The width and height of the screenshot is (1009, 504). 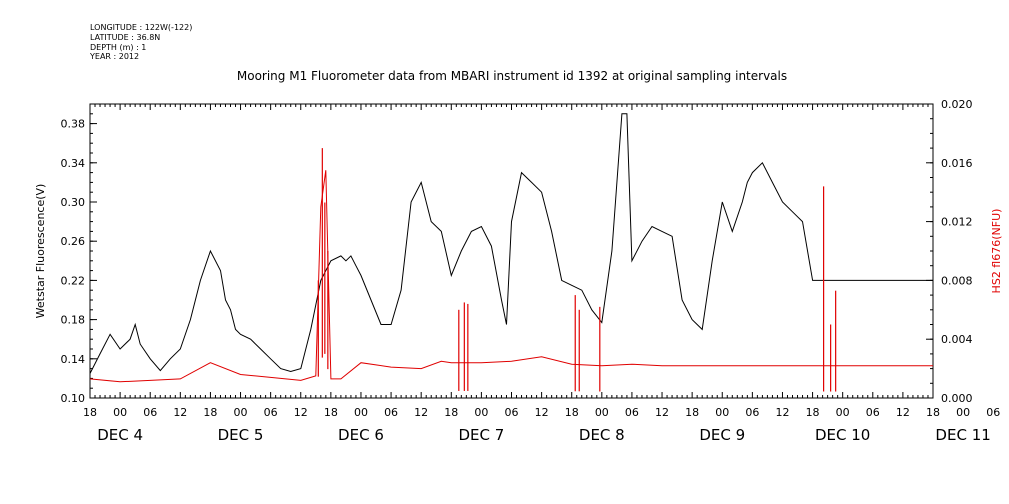 I want to click on y-tick-label: 0.18, so click(x=73, y=320).